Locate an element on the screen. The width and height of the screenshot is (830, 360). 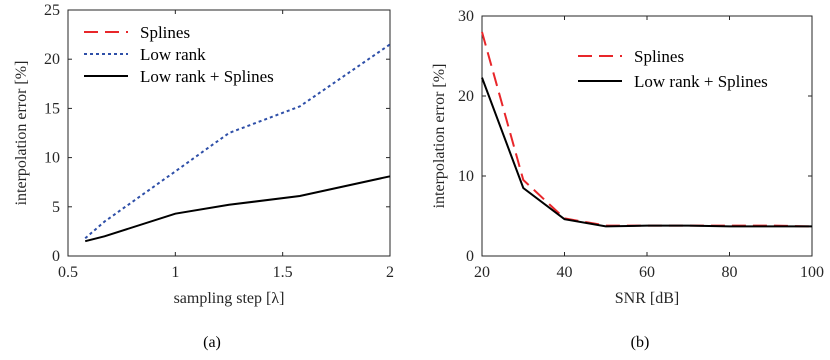
panel-caption: (b) is located at coordinates (640, 342).